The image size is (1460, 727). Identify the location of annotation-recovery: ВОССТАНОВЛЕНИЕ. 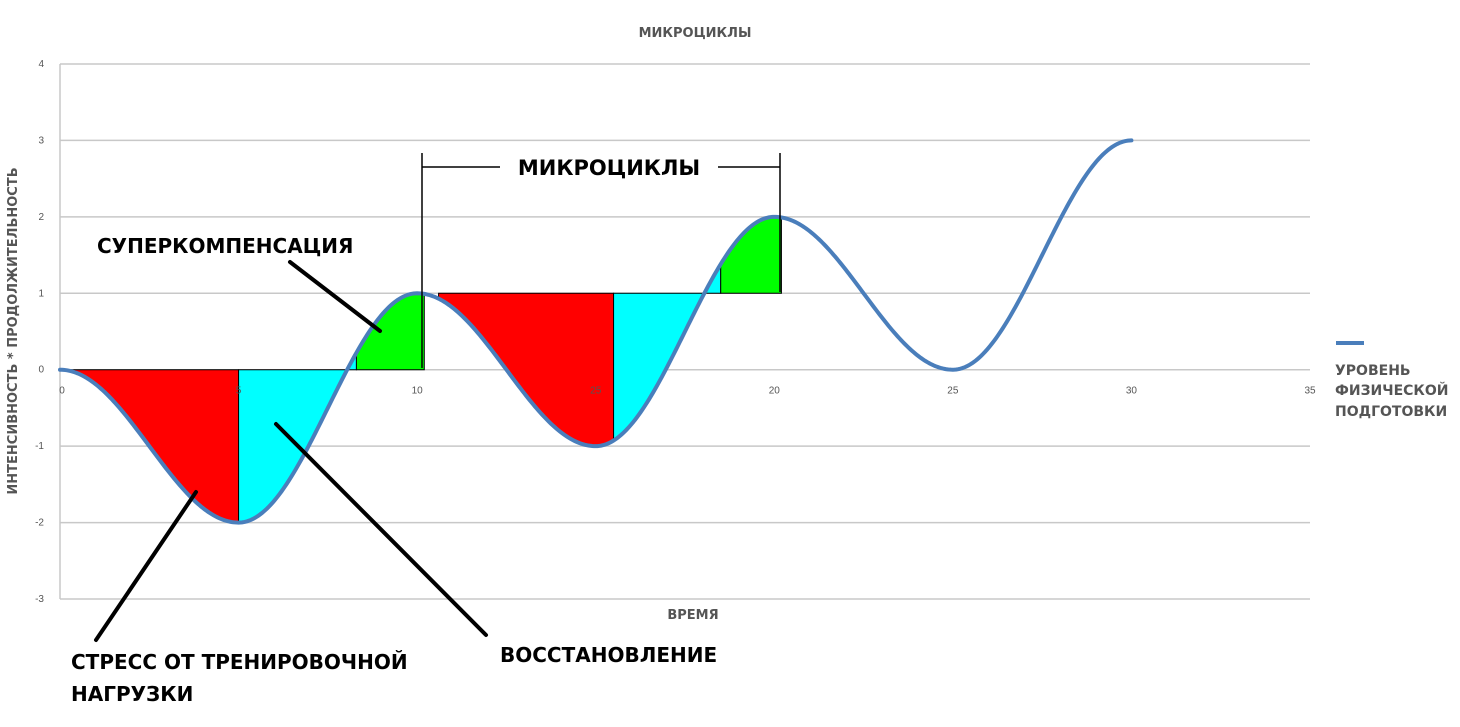
(608, 655).